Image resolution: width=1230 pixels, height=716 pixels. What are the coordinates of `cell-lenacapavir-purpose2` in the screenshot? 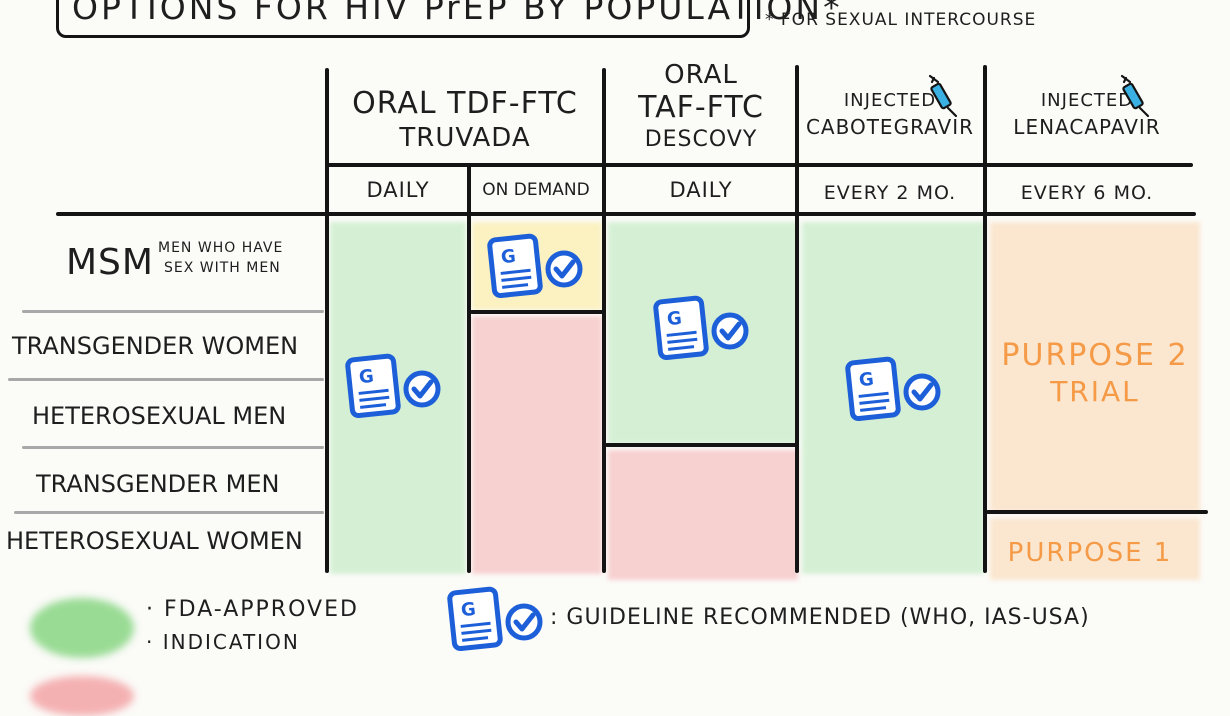 It's located at (1095, 367).